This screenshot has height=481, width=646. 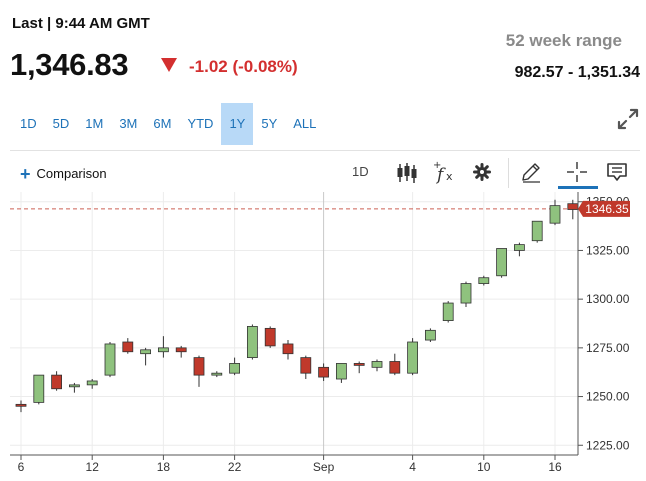 What do you see at coordinates (200, 123) in the screenshot?
I see `period-ytd: YTD` at bounding box center [200, 123].